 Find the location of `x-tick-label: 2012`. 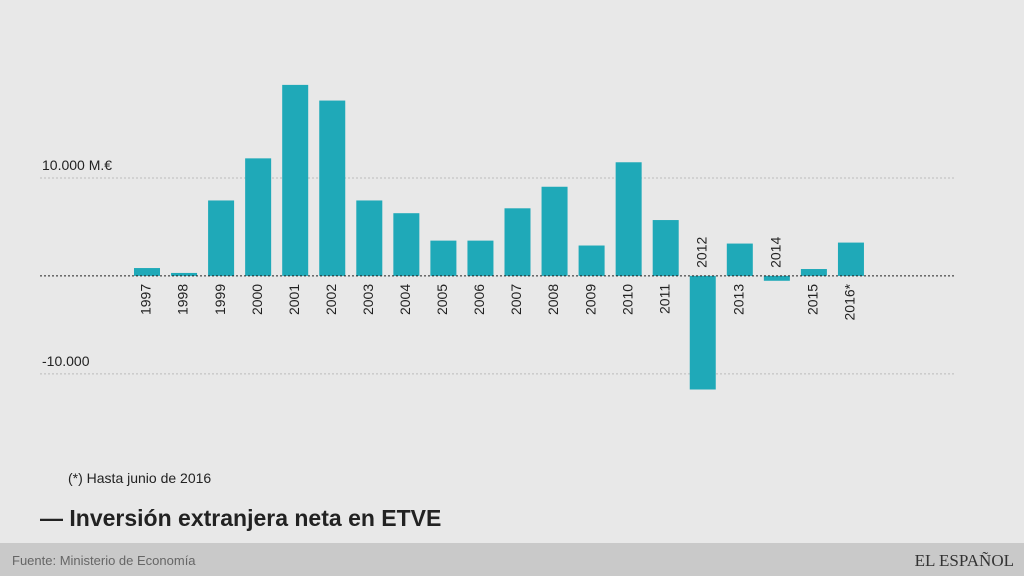

x-tick-label: 2012 is located at coordinates (701, 252).